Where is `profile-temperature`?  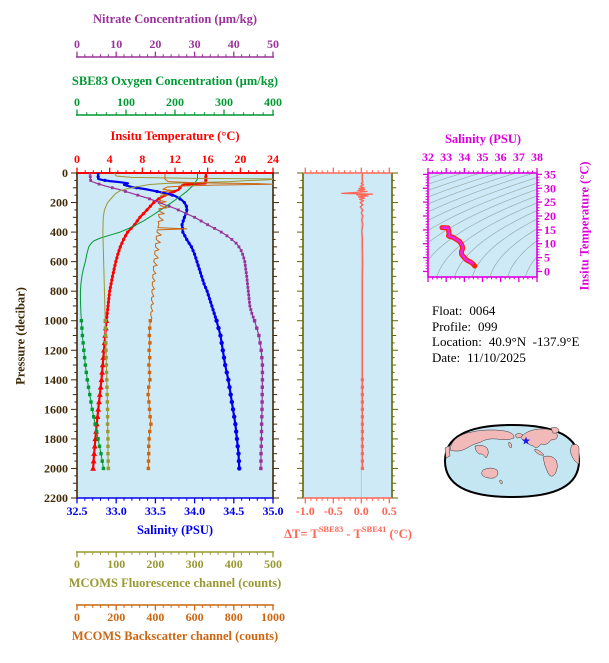
profile-temperature is located at coordinates (149, 322).